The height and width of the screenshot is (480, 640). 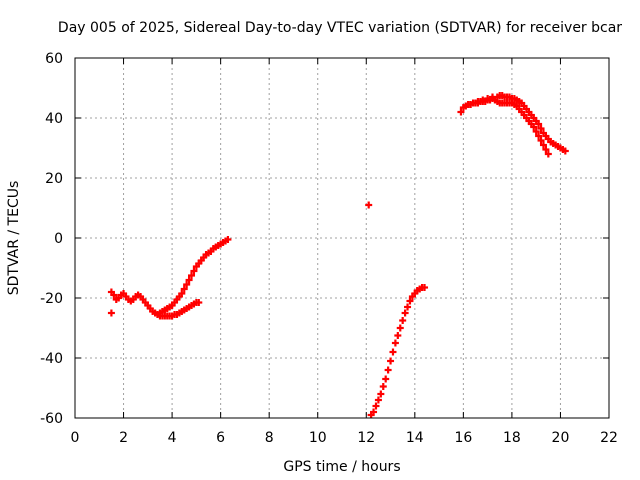 What do you see at coordinates (512, 438) in the screenshot?
I see `x-tick-label: 18` at bounding box center [512, 438].